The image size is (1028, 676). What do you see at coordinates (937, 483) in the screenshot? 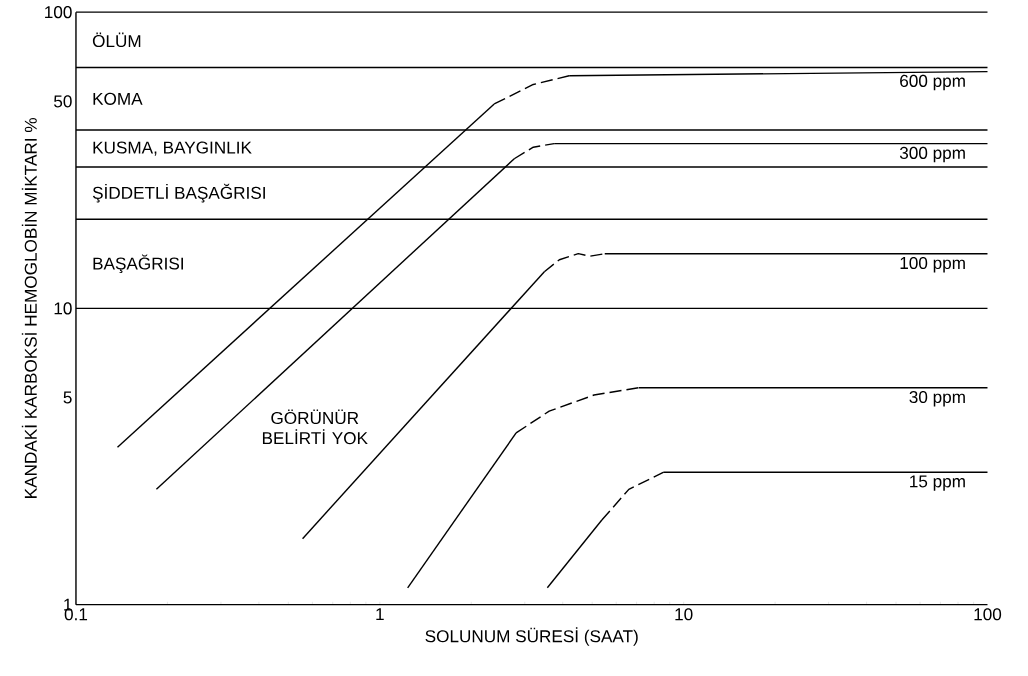
I see `series-label: 15 ppm` at bounding box center [937, 483].